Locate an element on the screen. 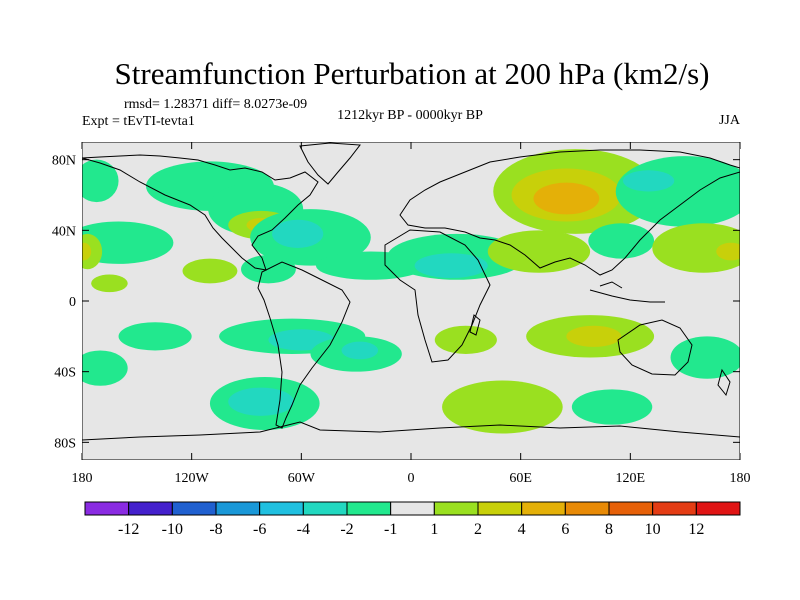  coast-australia is located at coordinates (655, 347).